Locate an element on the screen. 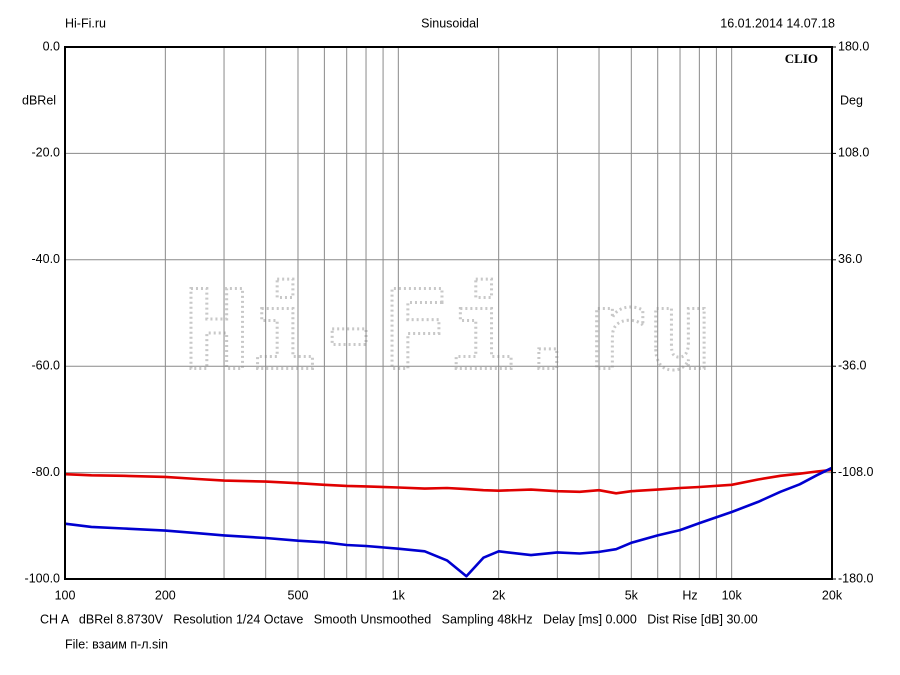 This screenshot has height=675, width=900. watermark: Hi-Fi.ru is located at coordinates (449, 330).